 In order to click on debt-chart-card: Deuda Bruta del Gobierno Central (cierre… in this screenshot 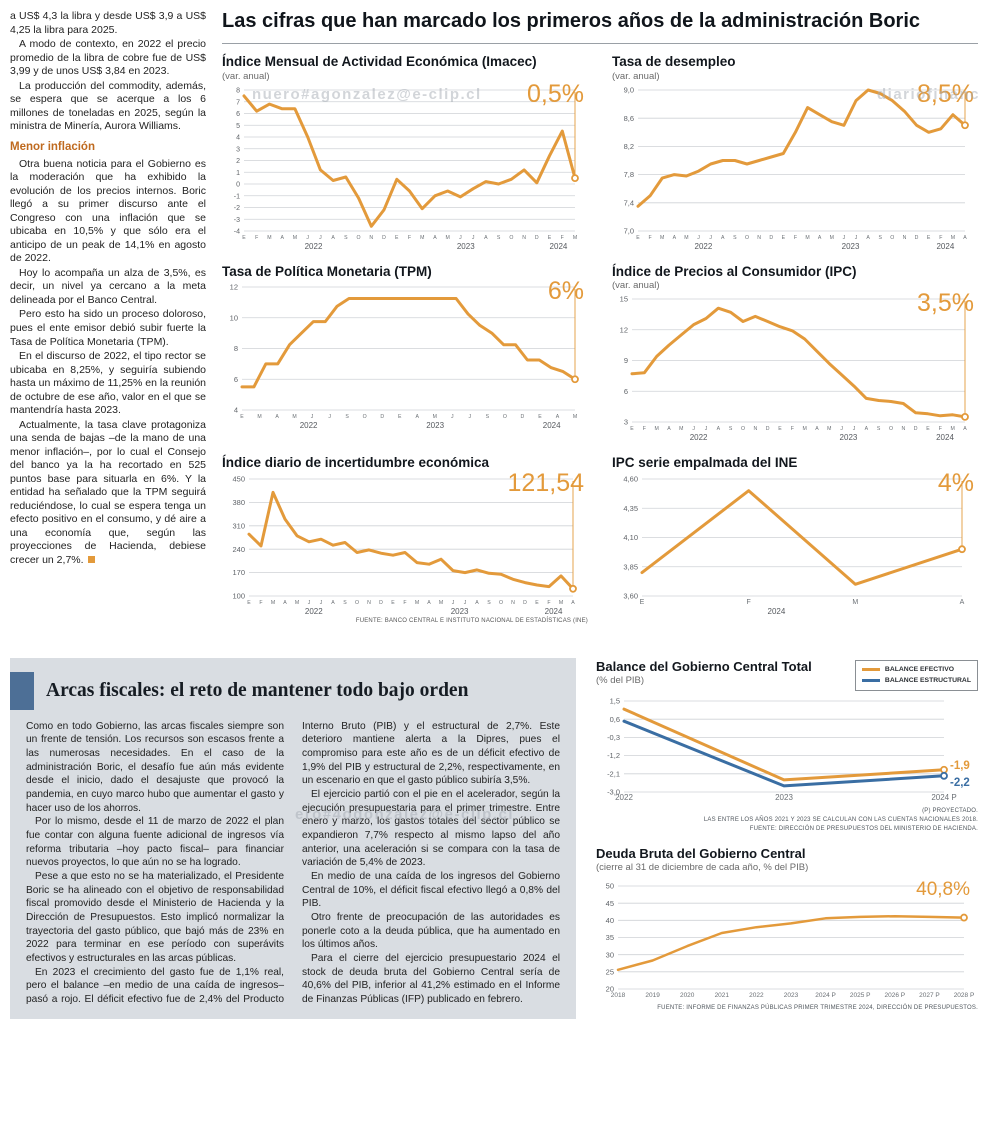, I will do `click(787, 930)`.